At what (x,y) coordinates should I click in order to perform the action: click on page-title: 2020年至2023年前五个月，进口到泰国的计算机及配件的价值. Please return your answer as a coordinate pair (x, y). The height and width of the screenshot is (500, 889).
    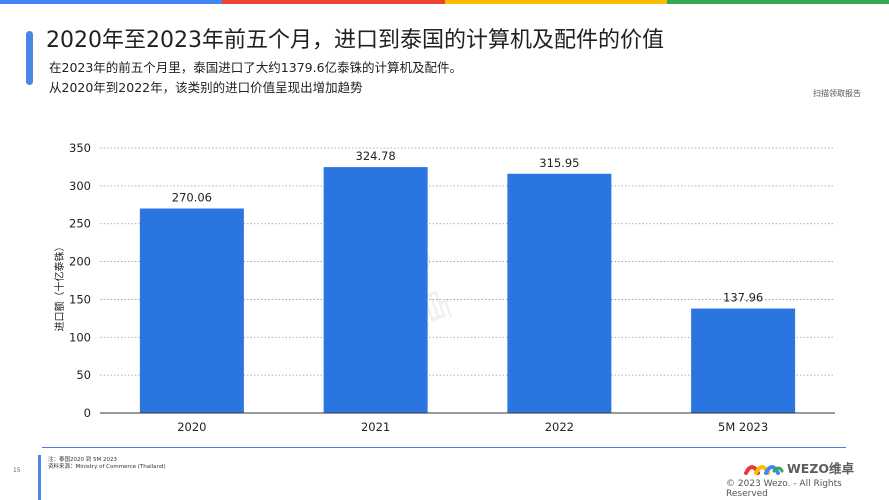
    Looking at the image, I should click on (355, 40).